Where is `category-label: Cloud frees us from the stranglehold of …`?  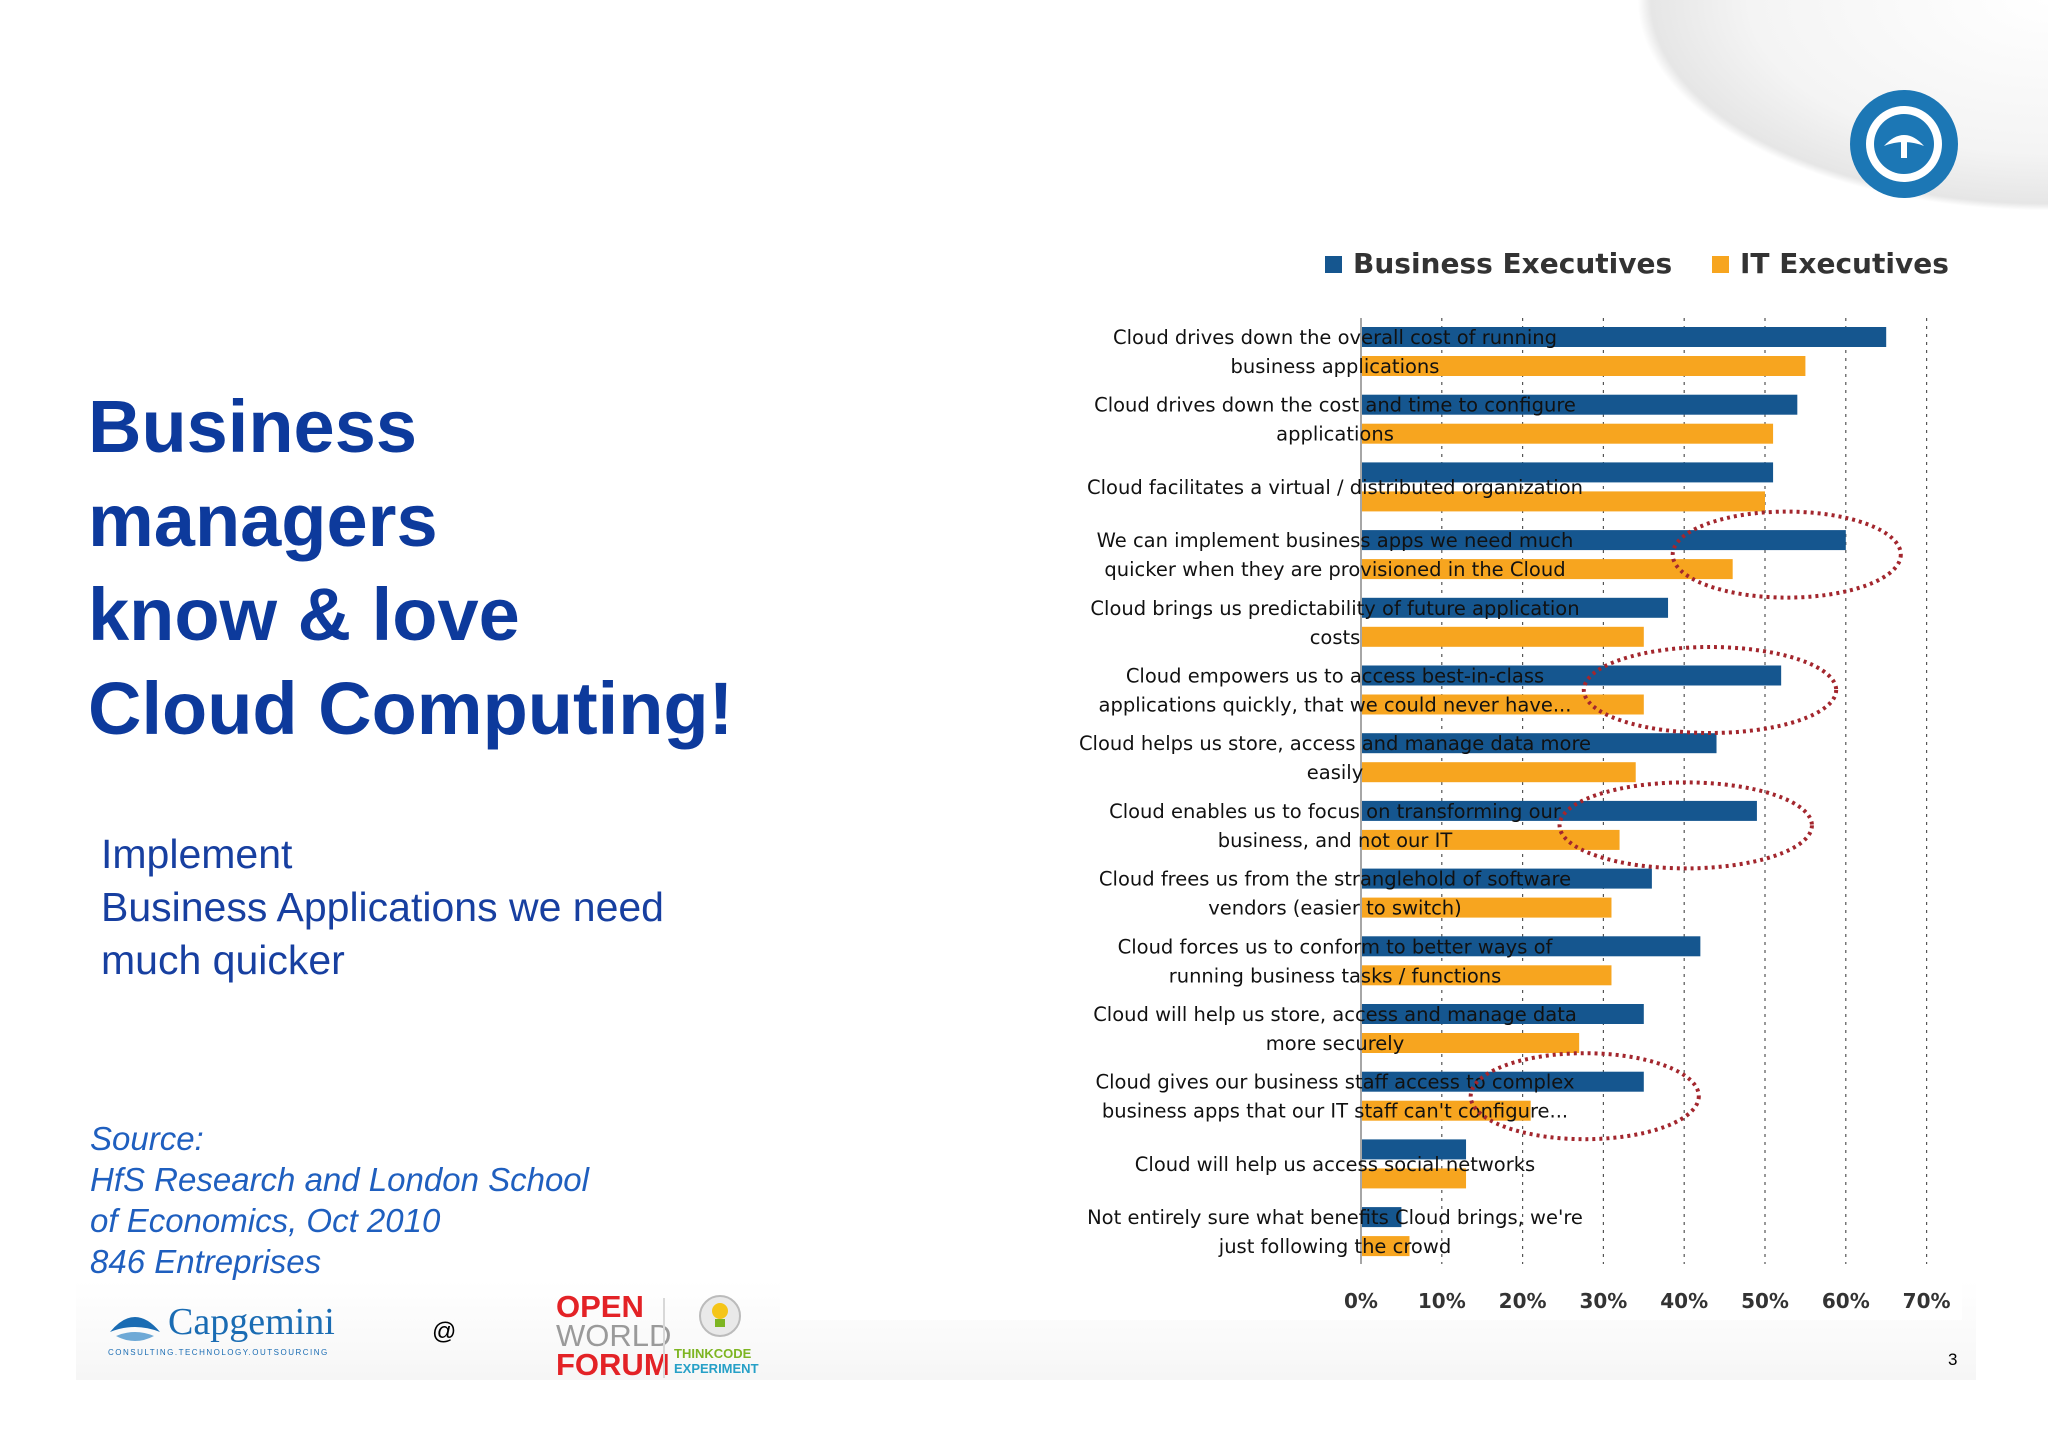
category-label: Cloud frees us from the stranglehold of … is located at coordinates (1335, 879).